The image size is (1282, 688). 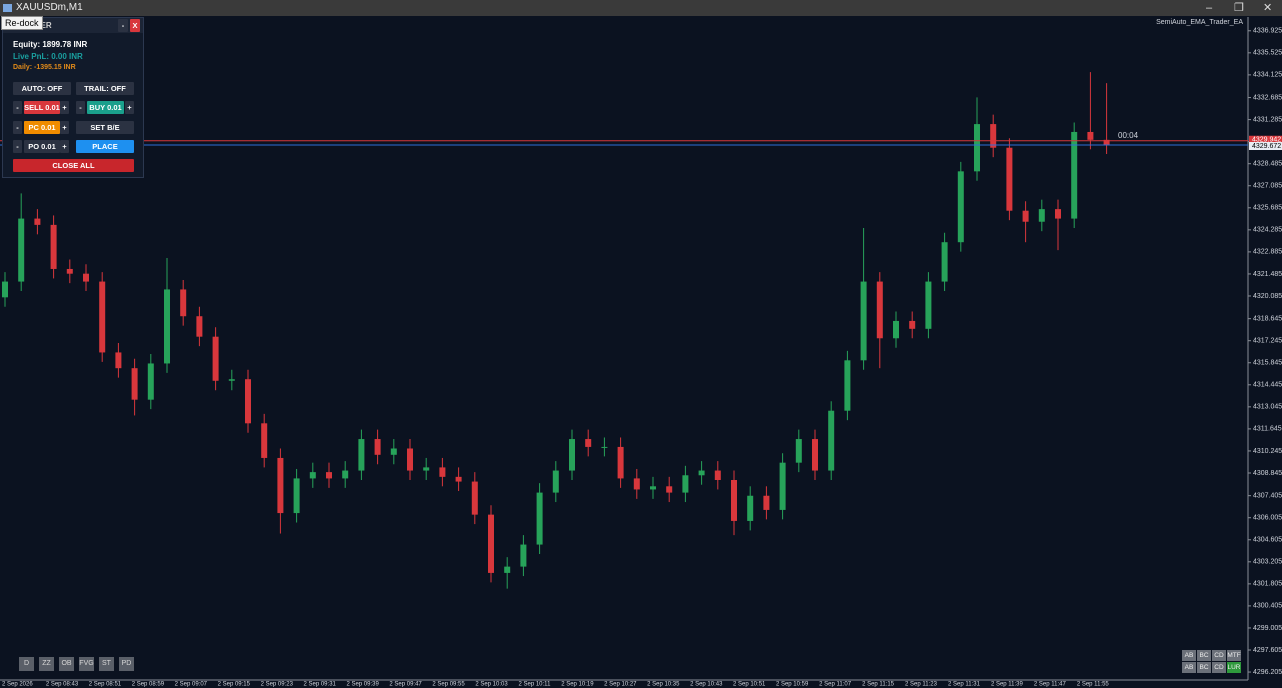 What do you see at coordinates (1267, 496) in the screenshot?
I see `y-tick-label: 4307.405` at bounding box center [1267, 496].